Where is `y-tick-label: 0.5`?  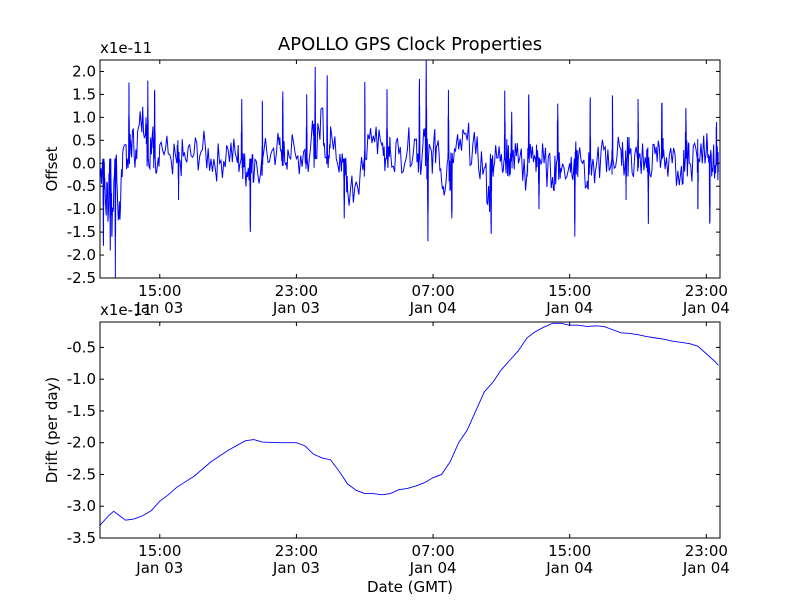
y-tick-label: 0.5 is located at coordinates (84, 140).